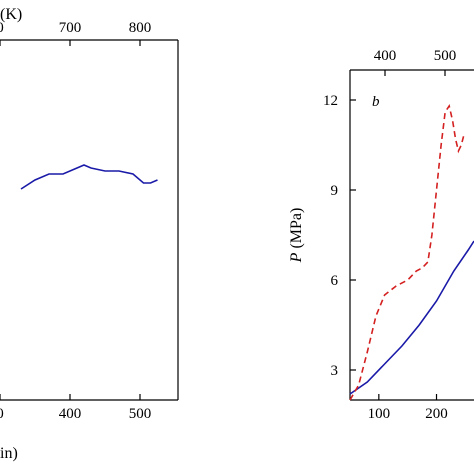 The image size is (474, 474). What do you see at coordinates (89, 177) in the screenshot?
I see `left-series-line` at bounding box center [89, 177].